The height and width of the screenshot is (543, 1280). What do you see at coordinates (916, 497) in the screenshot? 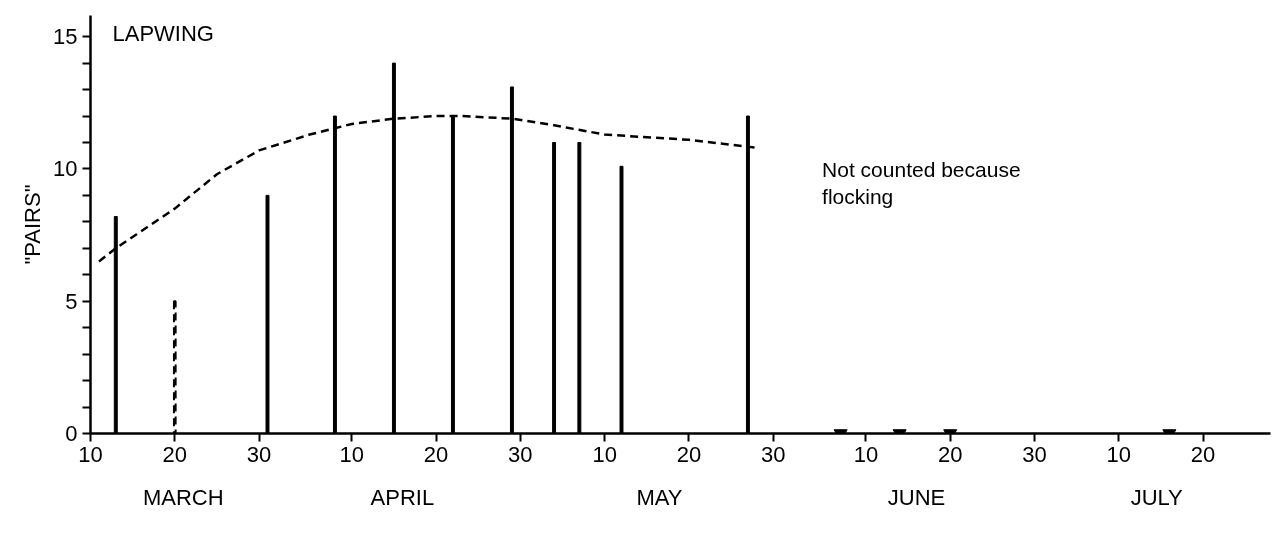
I see `text: JUNE` at bounding box center [916, 497].